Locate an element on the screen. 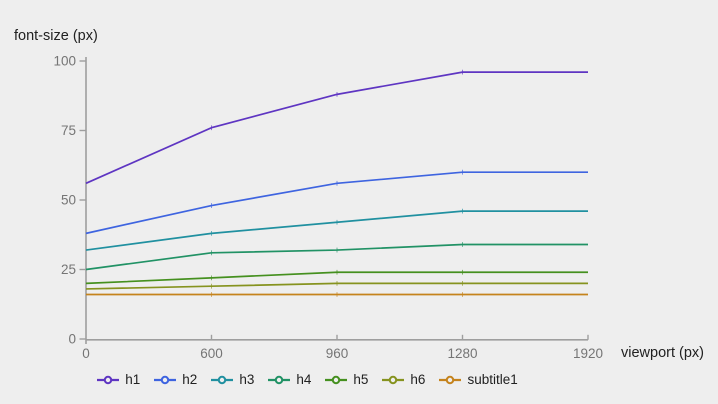 The image size is (718, 404). legend-item-h2: h2 is located at coordinates (175, 380).